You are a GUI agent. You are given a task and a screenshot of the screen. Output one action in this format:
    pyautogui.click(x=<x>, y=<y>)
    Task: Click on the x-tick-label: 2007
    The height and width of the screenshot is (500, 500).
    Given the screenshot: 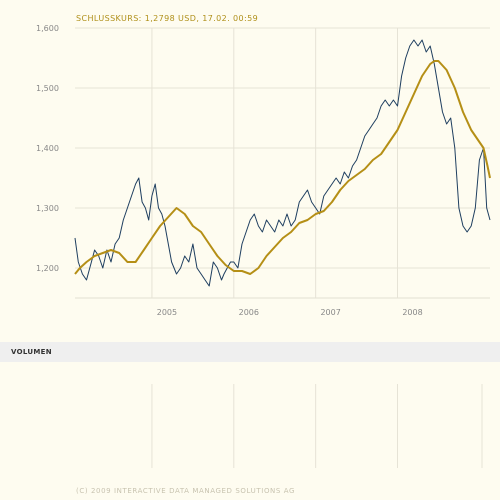 What is the action you would take?
    pyautogui.click(x=330, y=312)
    